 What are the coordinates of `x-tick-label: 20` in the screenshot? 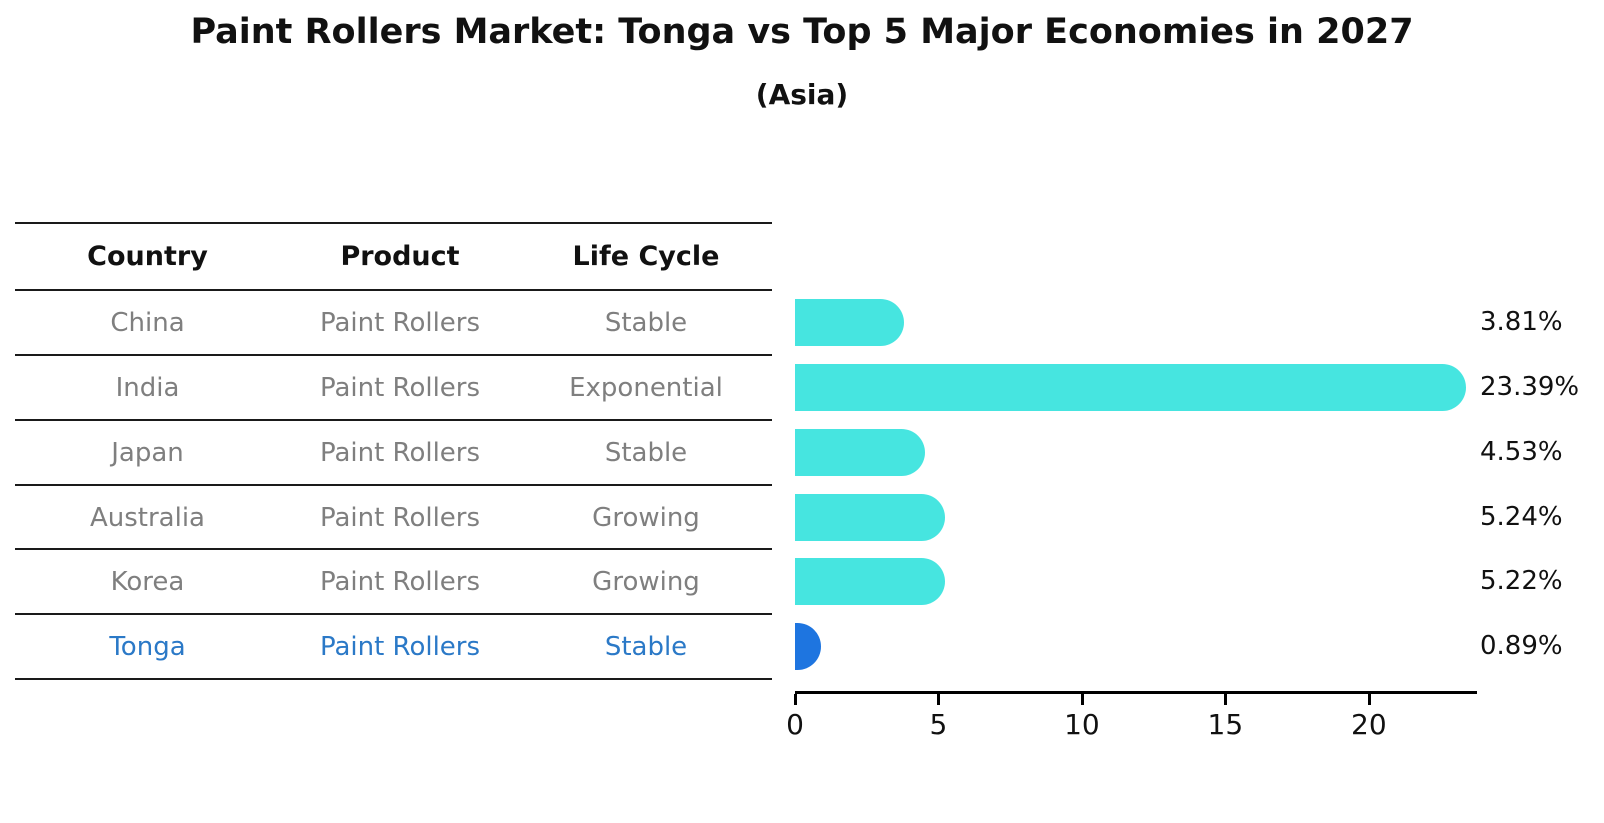 It's located at (1369, 724).